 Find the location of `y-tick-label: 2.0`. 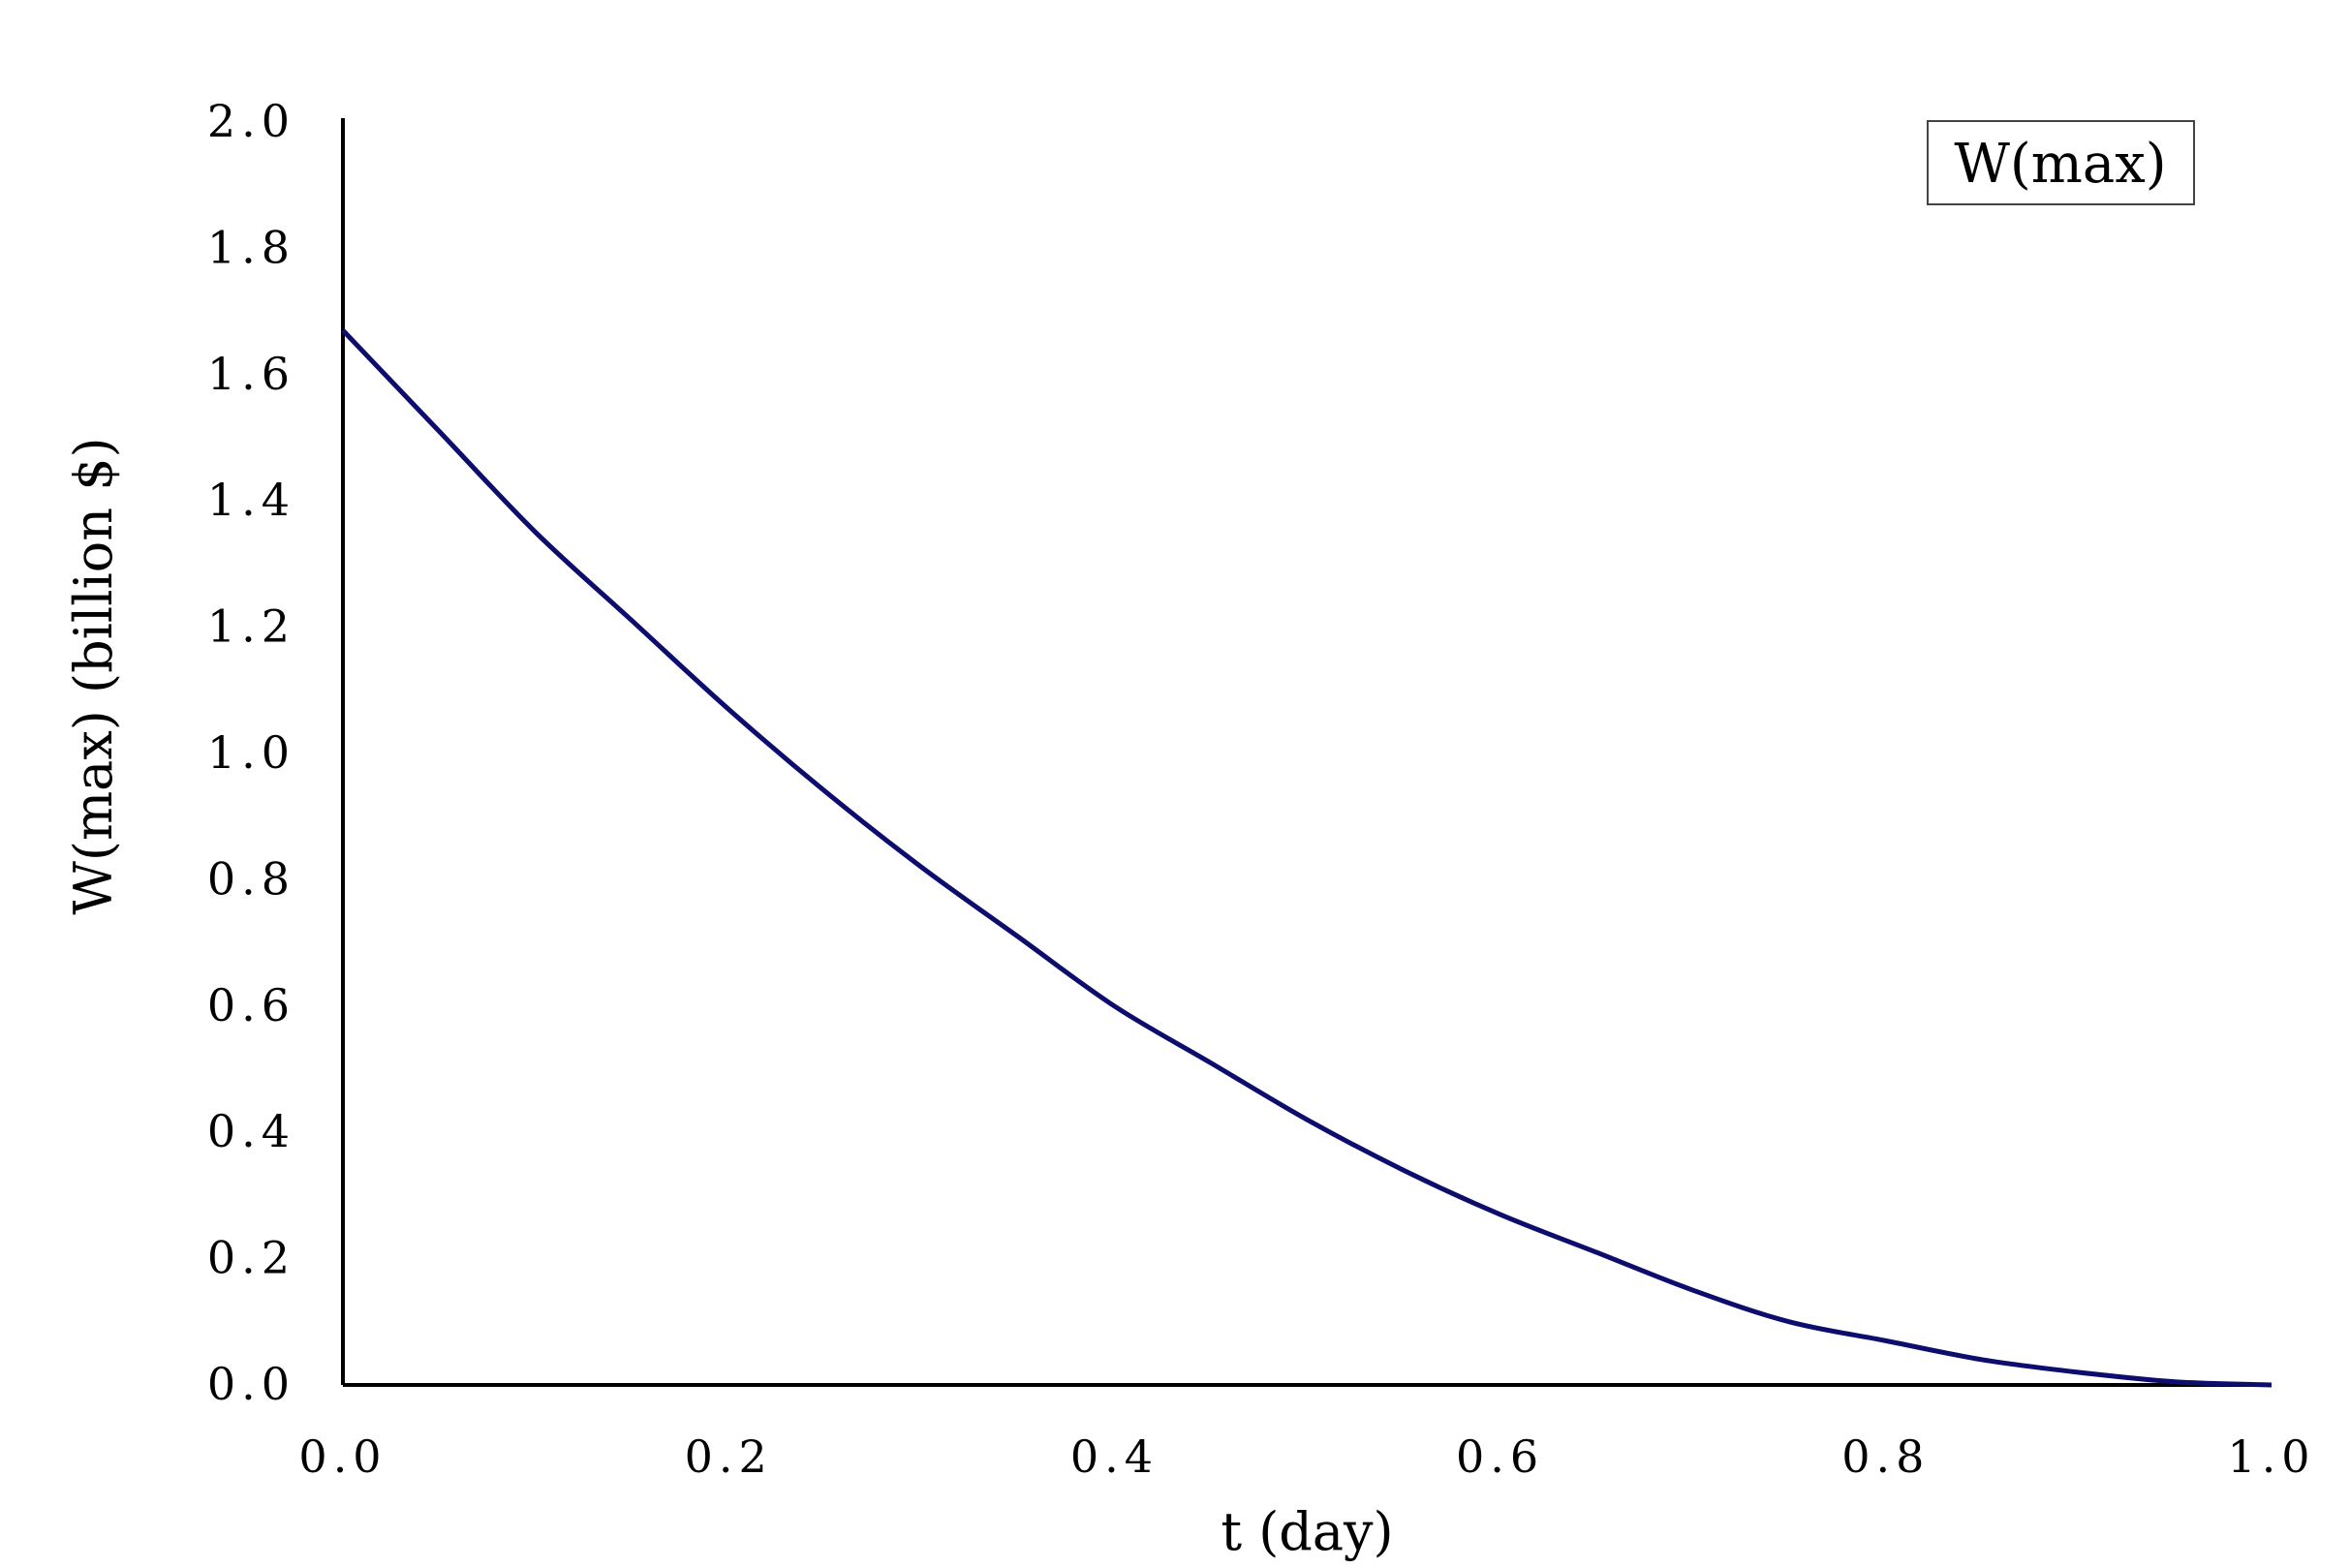

y-tick-label: 2.0 is located at coordinates (251, 121).